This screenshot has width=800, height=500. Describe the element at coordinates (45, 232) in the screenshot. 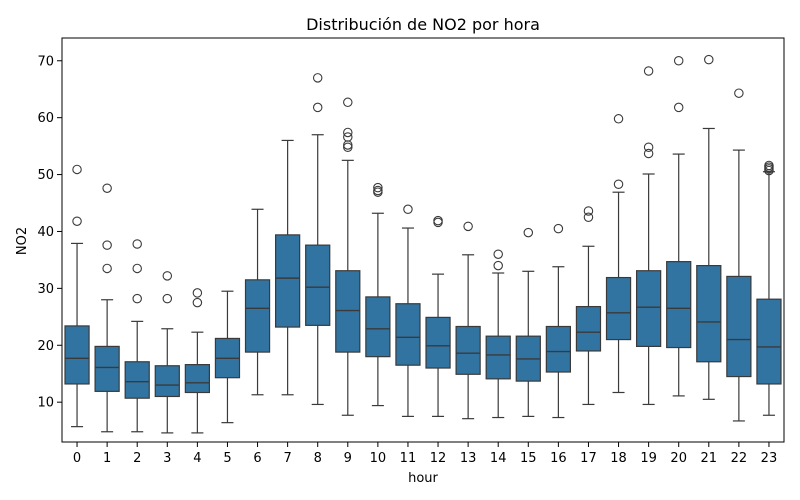

I see `y-tick-label: 40` at that location.